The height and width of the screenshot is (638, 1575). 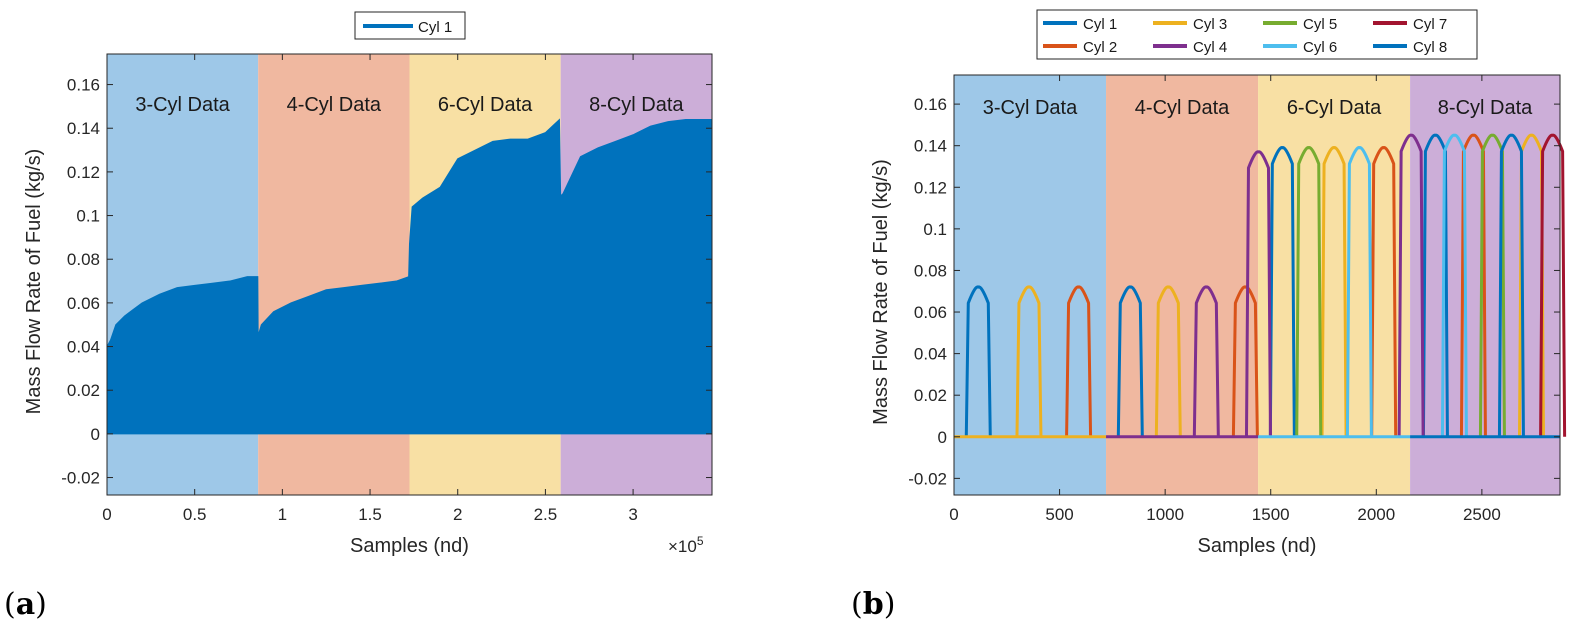 What do you see at coordinates (34, 282) in the screenshot?
I see `y-axis-label-a: Mass Flow Rate of Fuel (kg/s)` at bounding box center [34, 282].